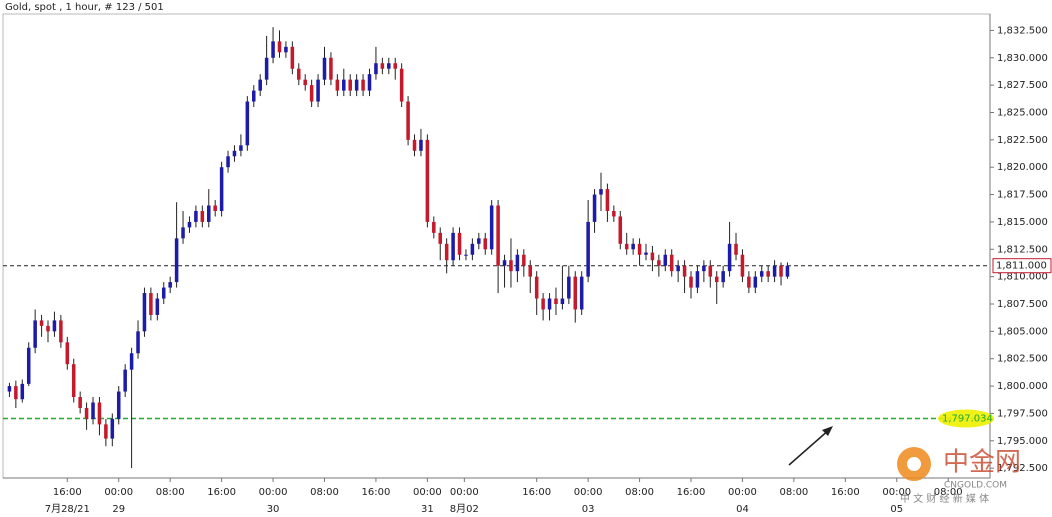 Image resolution: width=1052 pixels, height=517 pixels. What do you see at coordinates (827, 431) in the screenshot?
I see `arrow-head` at bounding box center [827, 431].